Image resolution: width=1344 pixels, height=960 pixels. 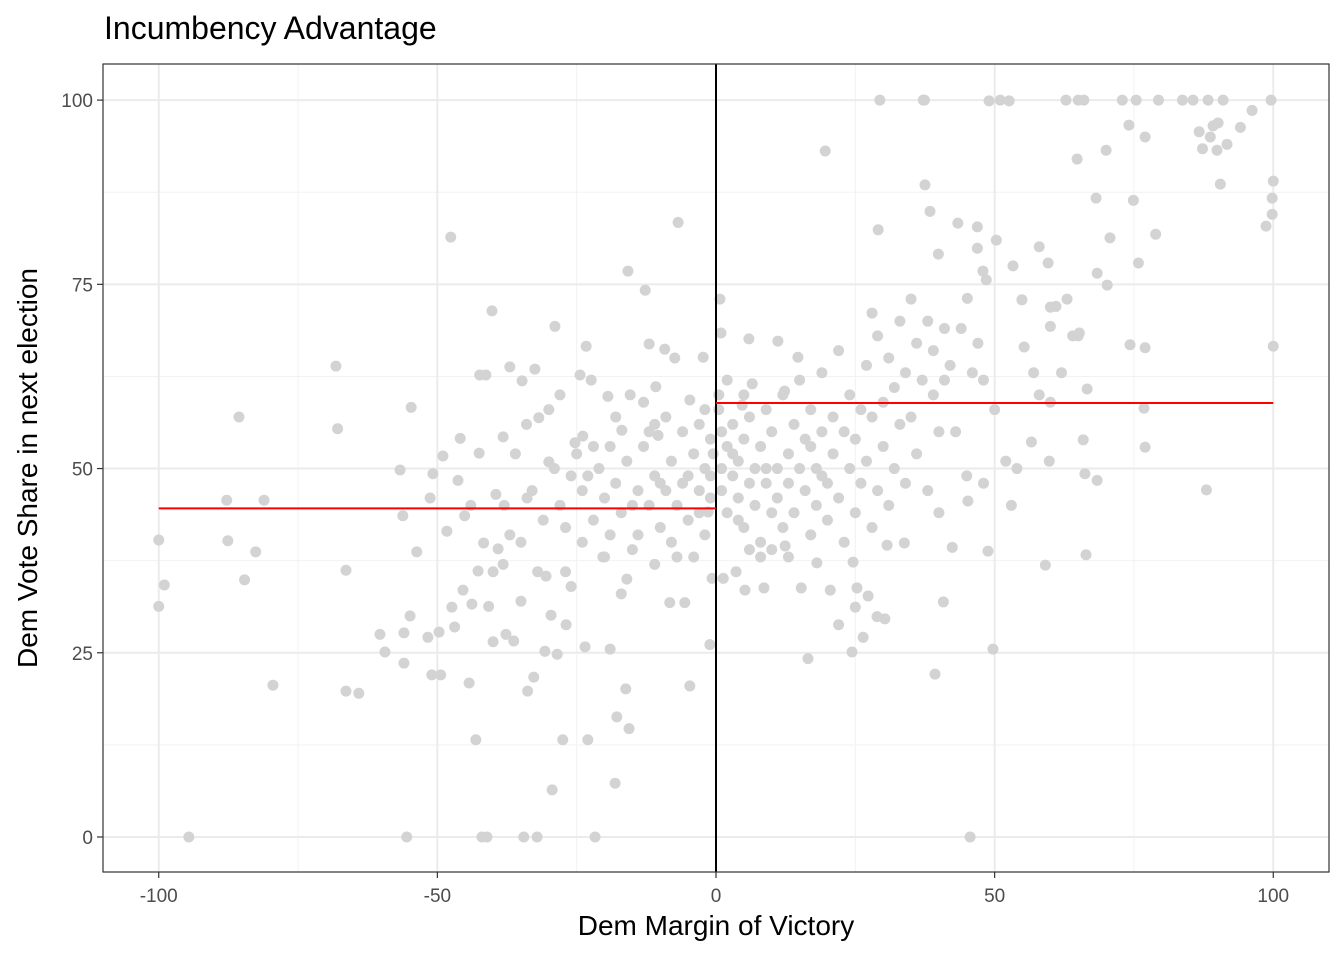 What do you see at coordinates (994, 896) in the screenshot?
I see `x-tick-label: 50` at bounding box center [994, 896].